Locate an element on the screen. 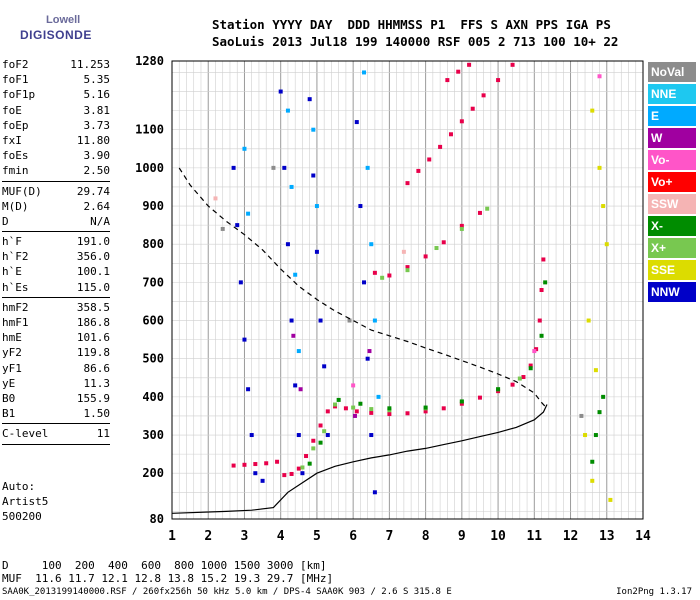 This screenshot has height=600, width=700. param-value: 115.0 is located at coordinates (93, 287).